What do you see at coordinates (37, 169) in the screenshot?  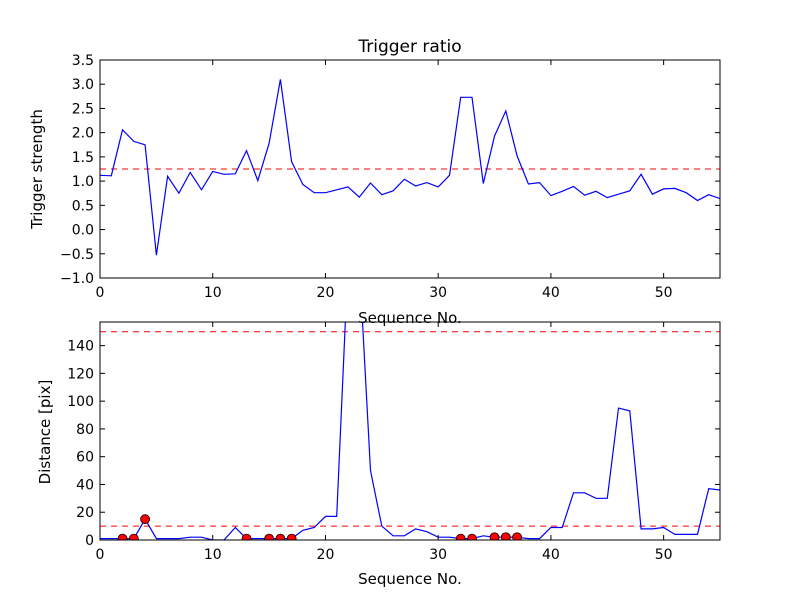 I see `y-axis-label: Trigger strength` at bounding box center [37, 169].